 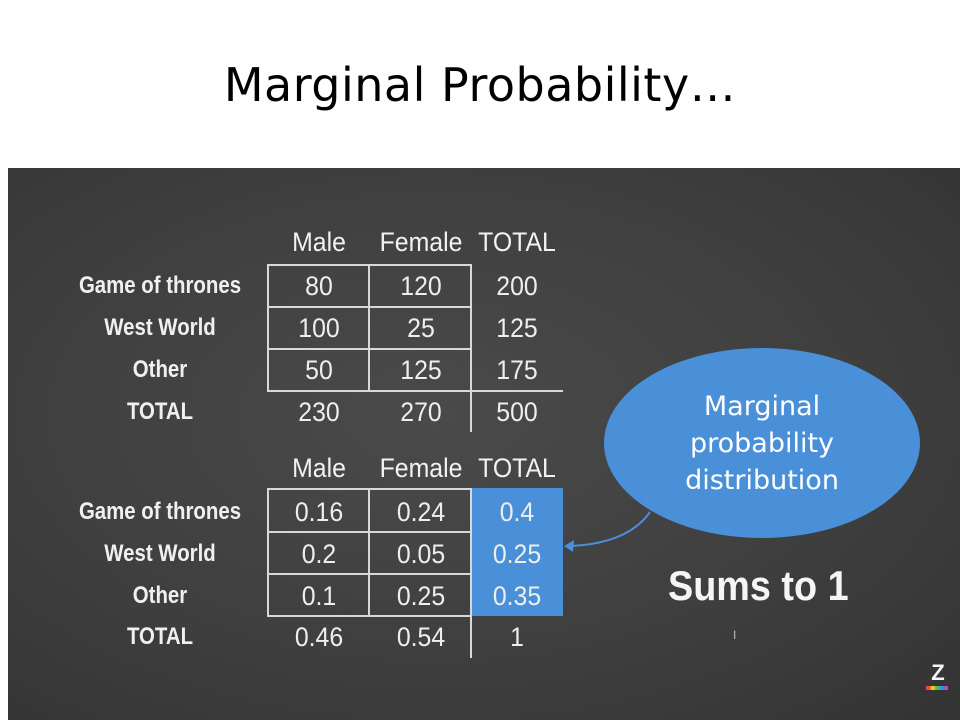 What do you see at coordinates (569, 546) in the screenshot?
I see `arrow-head` at bounding box center [569, 546].